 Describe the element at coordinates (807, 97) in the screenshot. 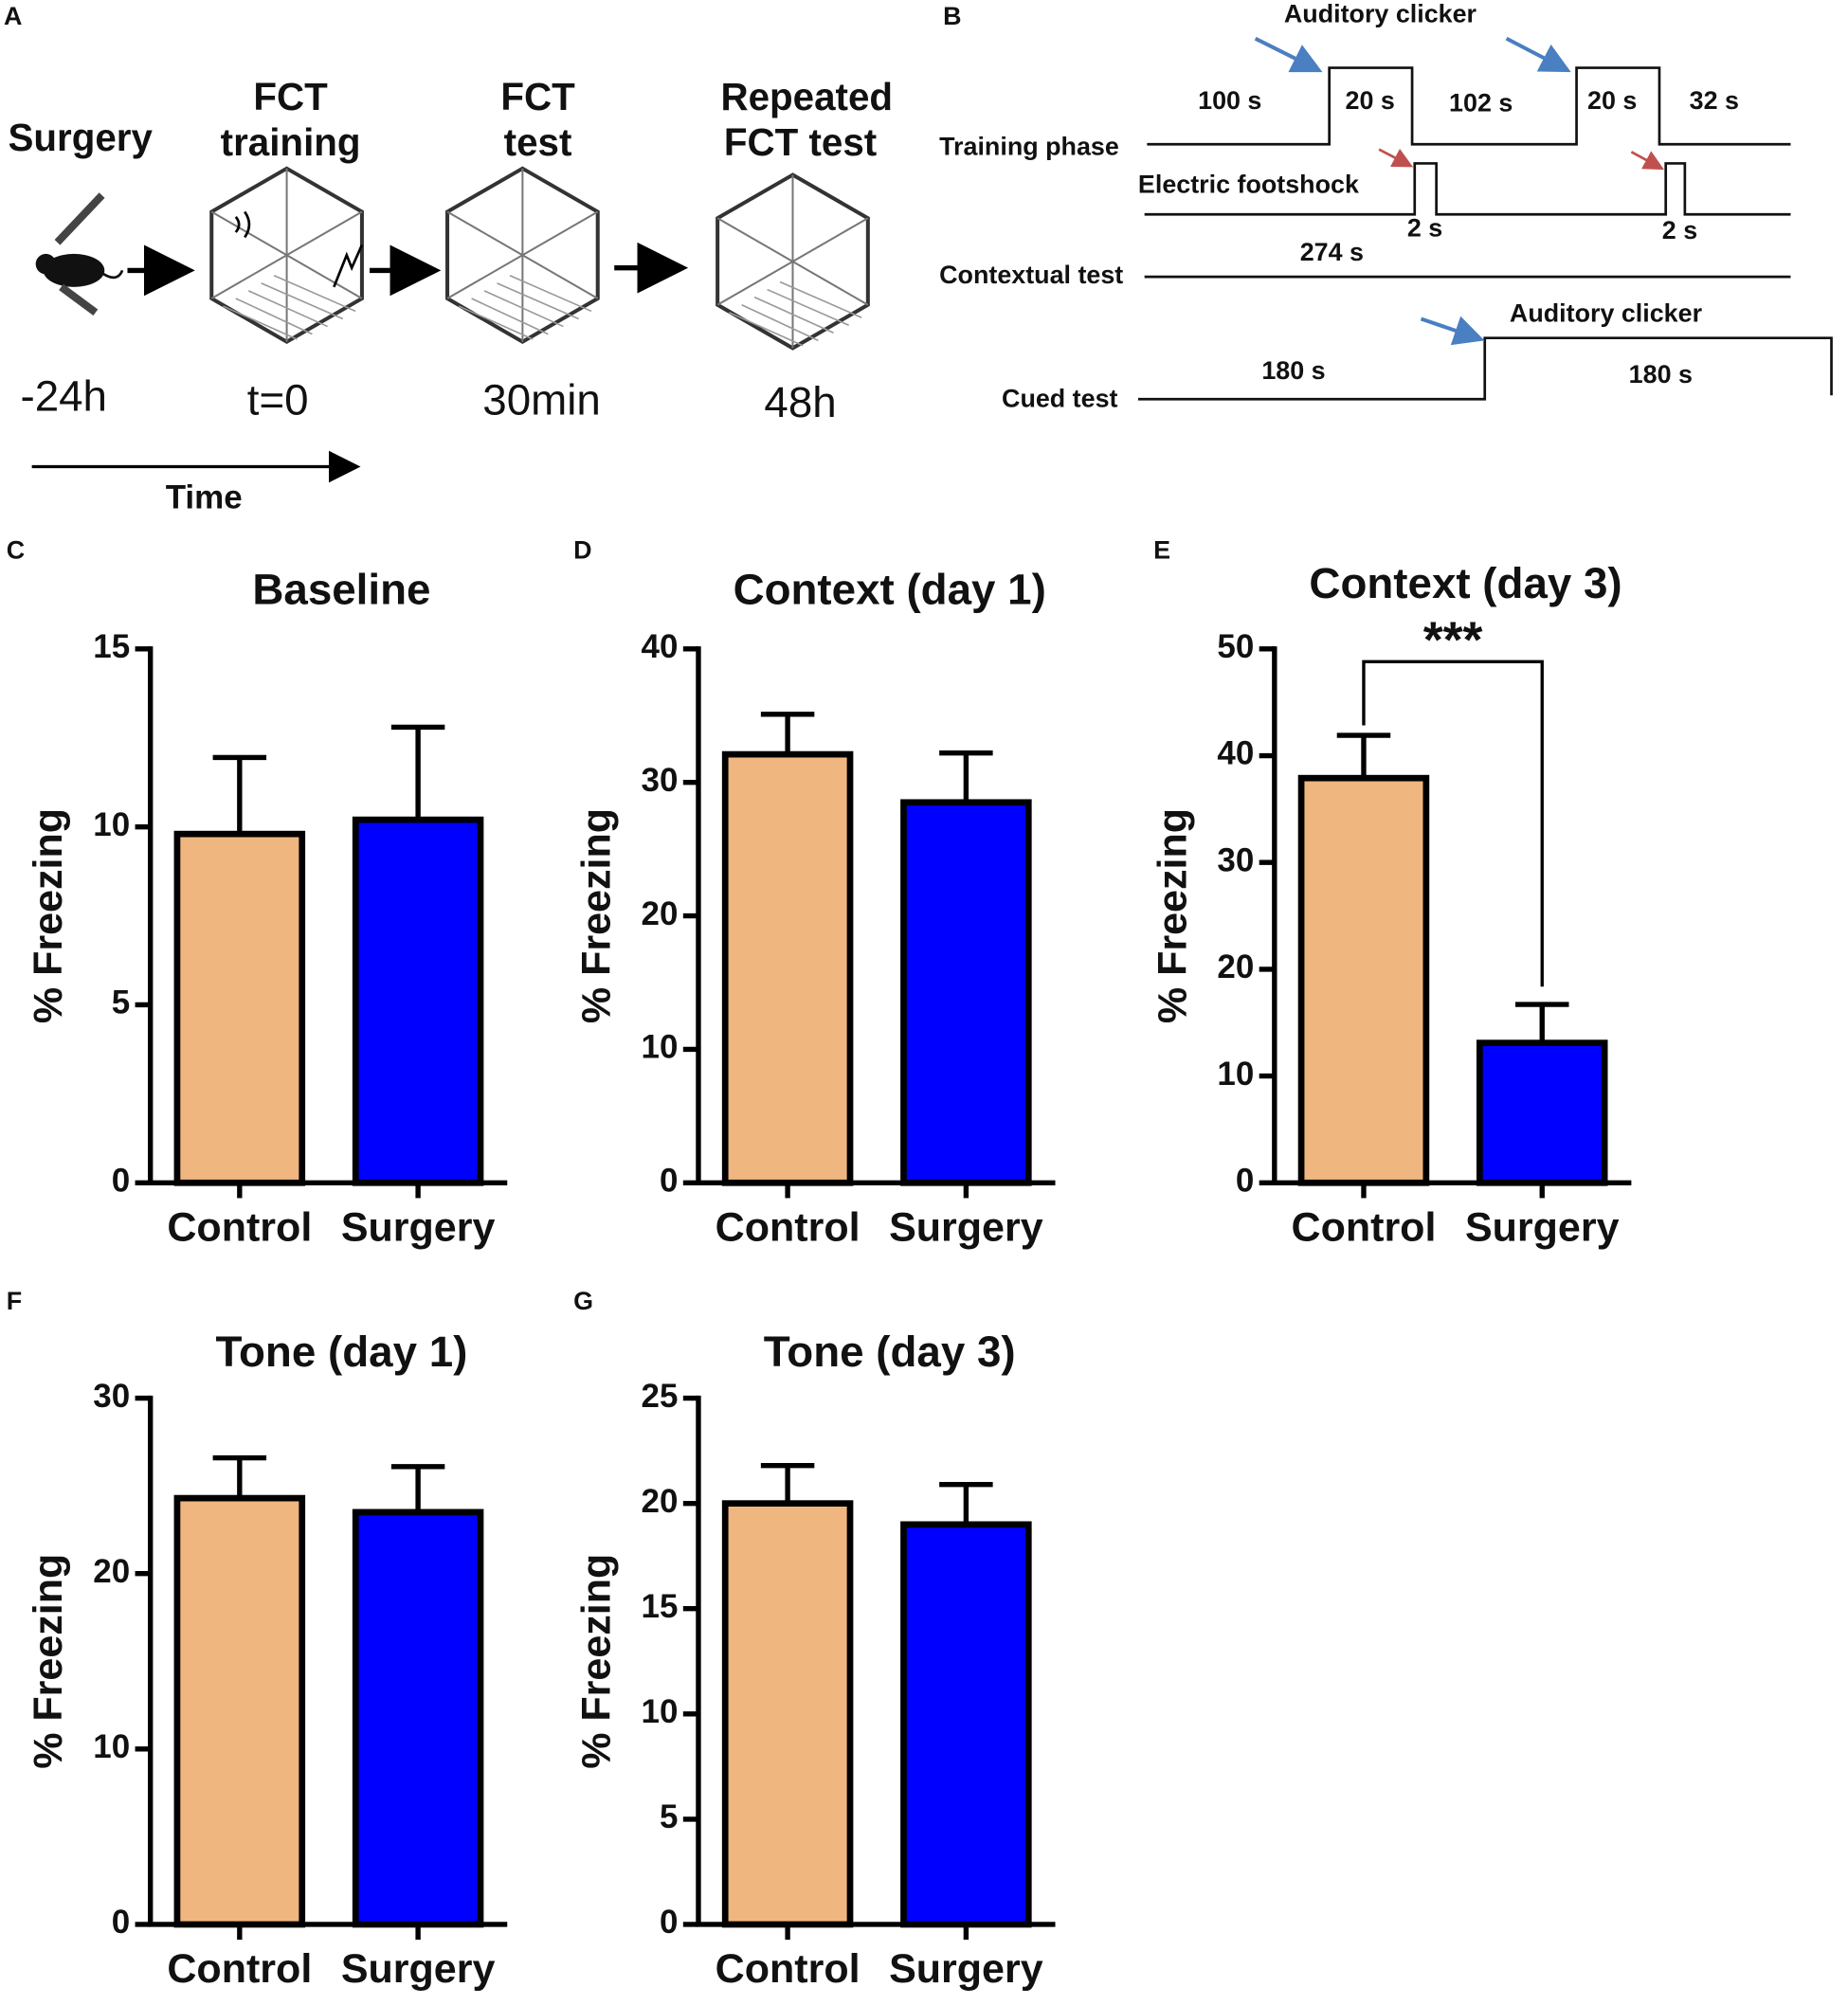

I see `stage-title: Repeated` at that location.